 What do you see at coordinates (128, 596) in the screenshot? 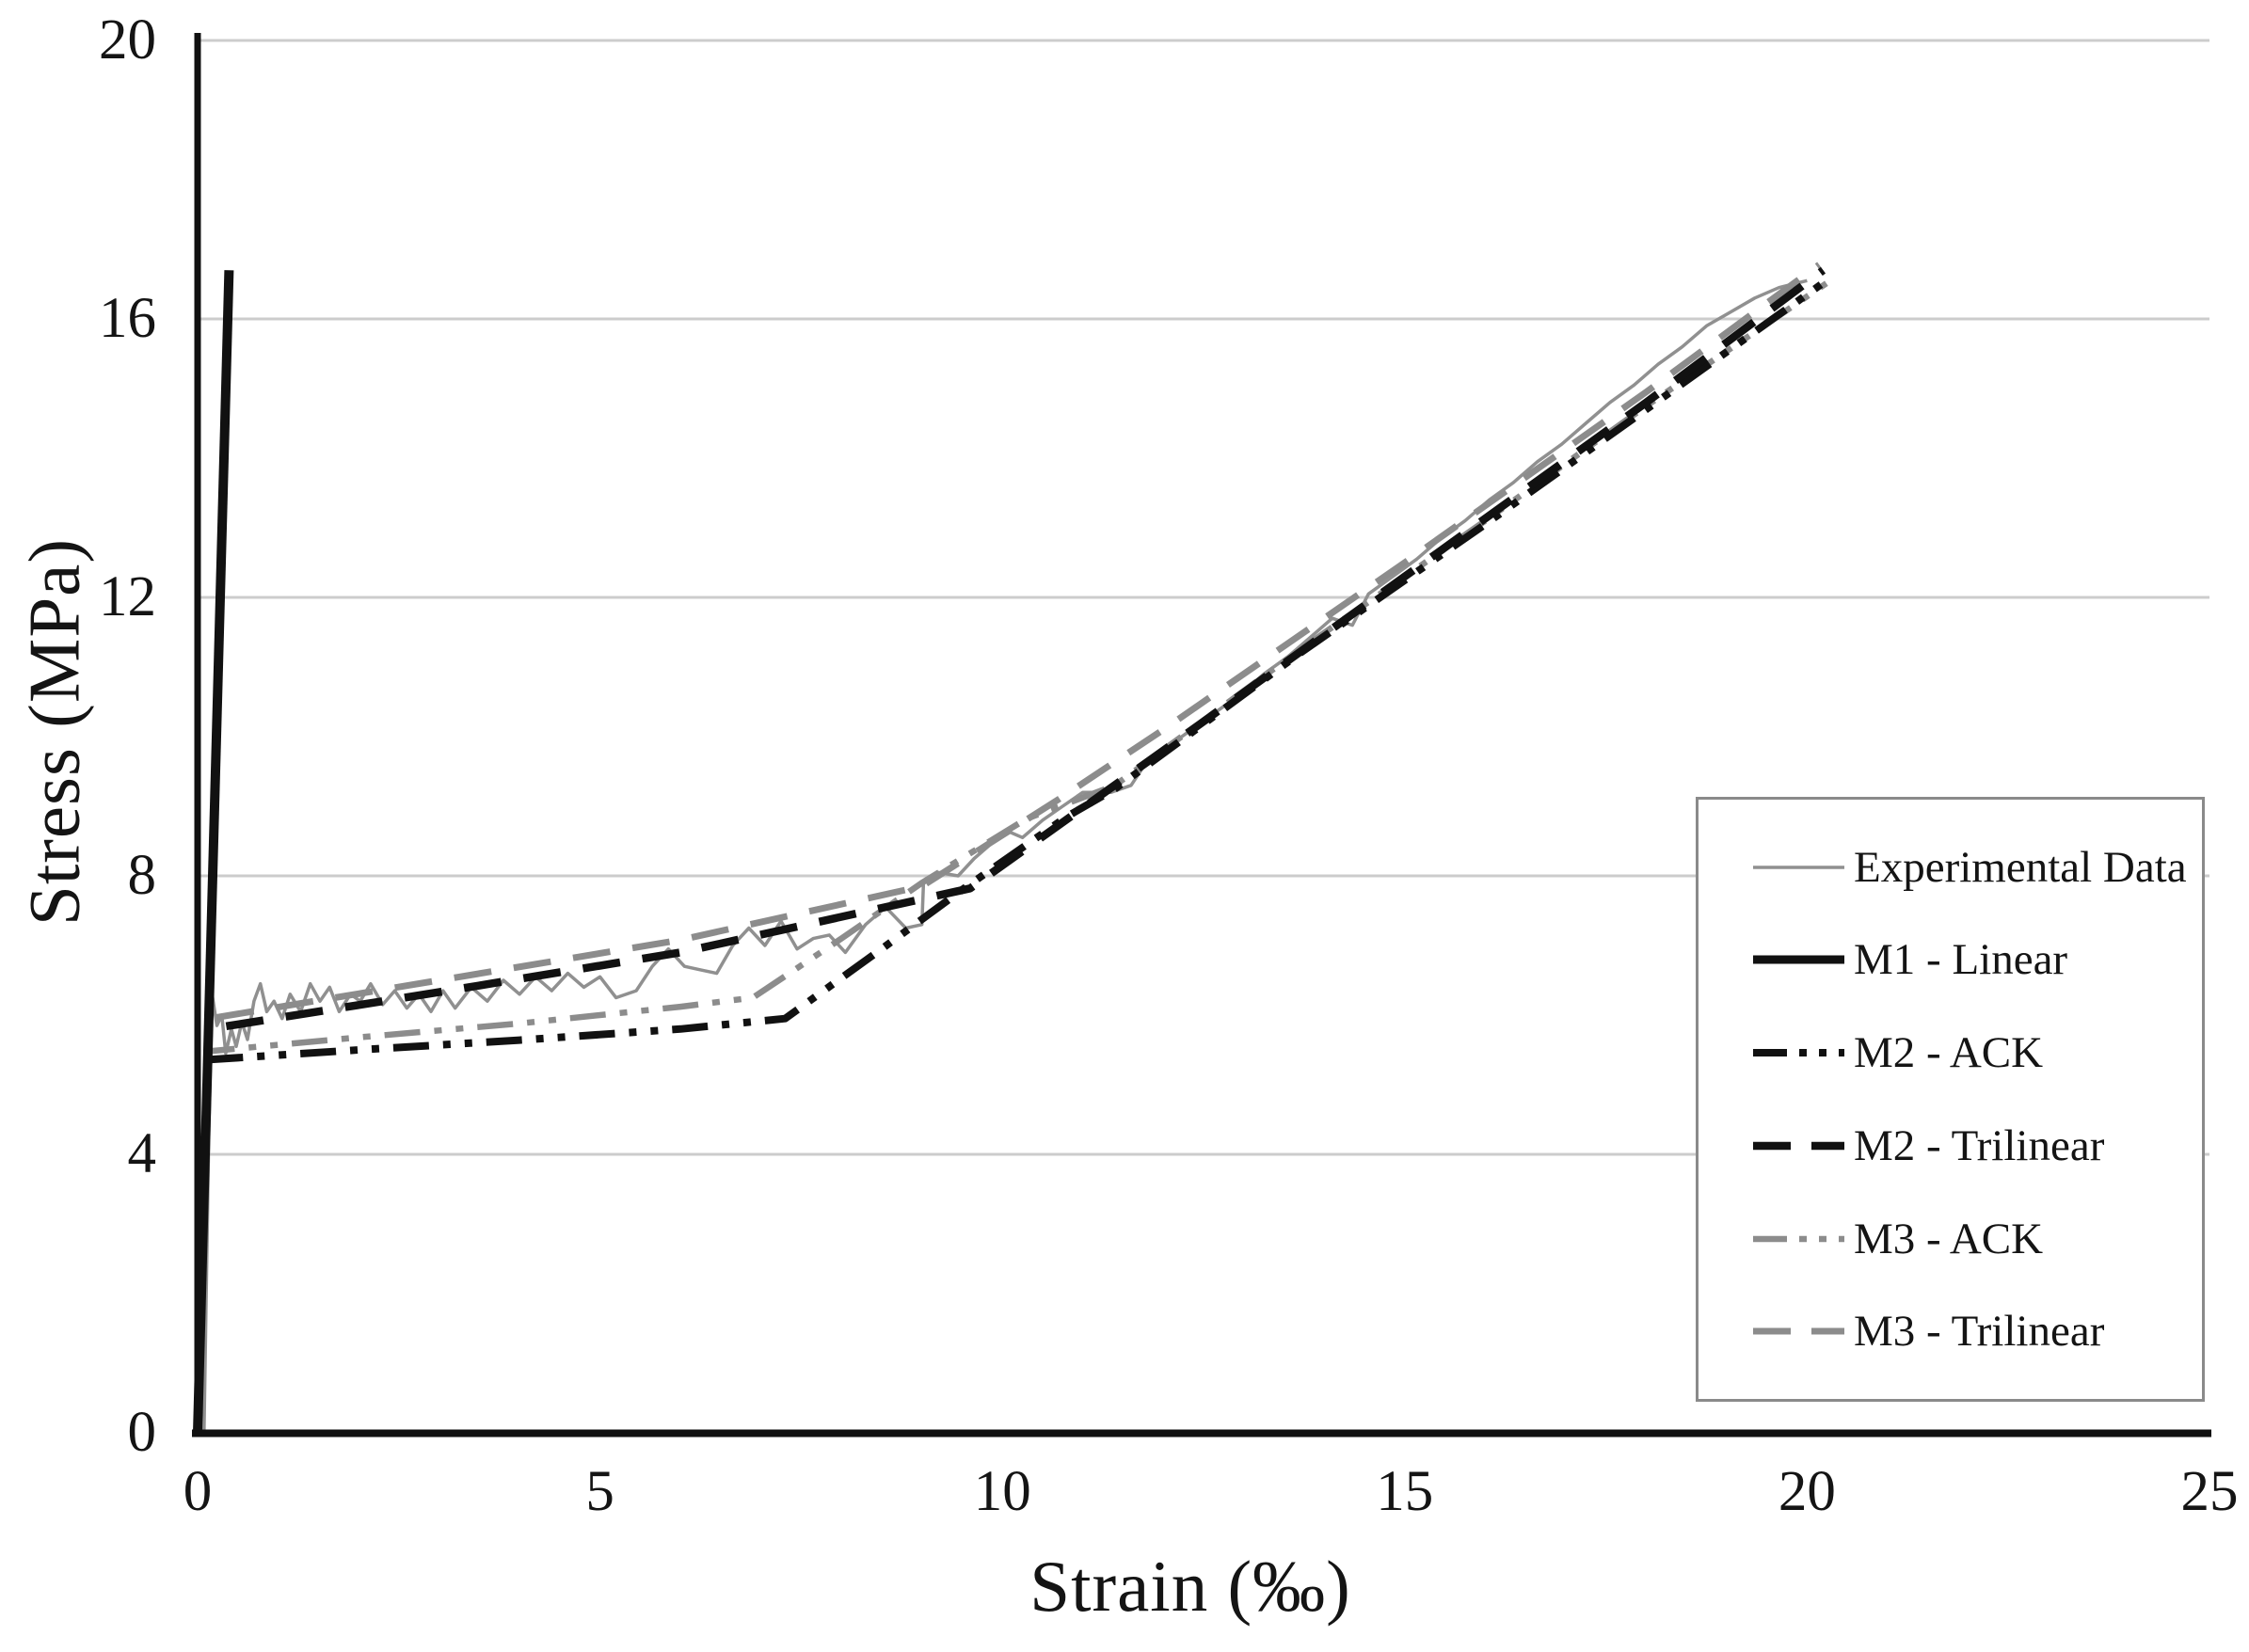
I see `y-tick-label-12: 12` at bounding box center [128, 596].